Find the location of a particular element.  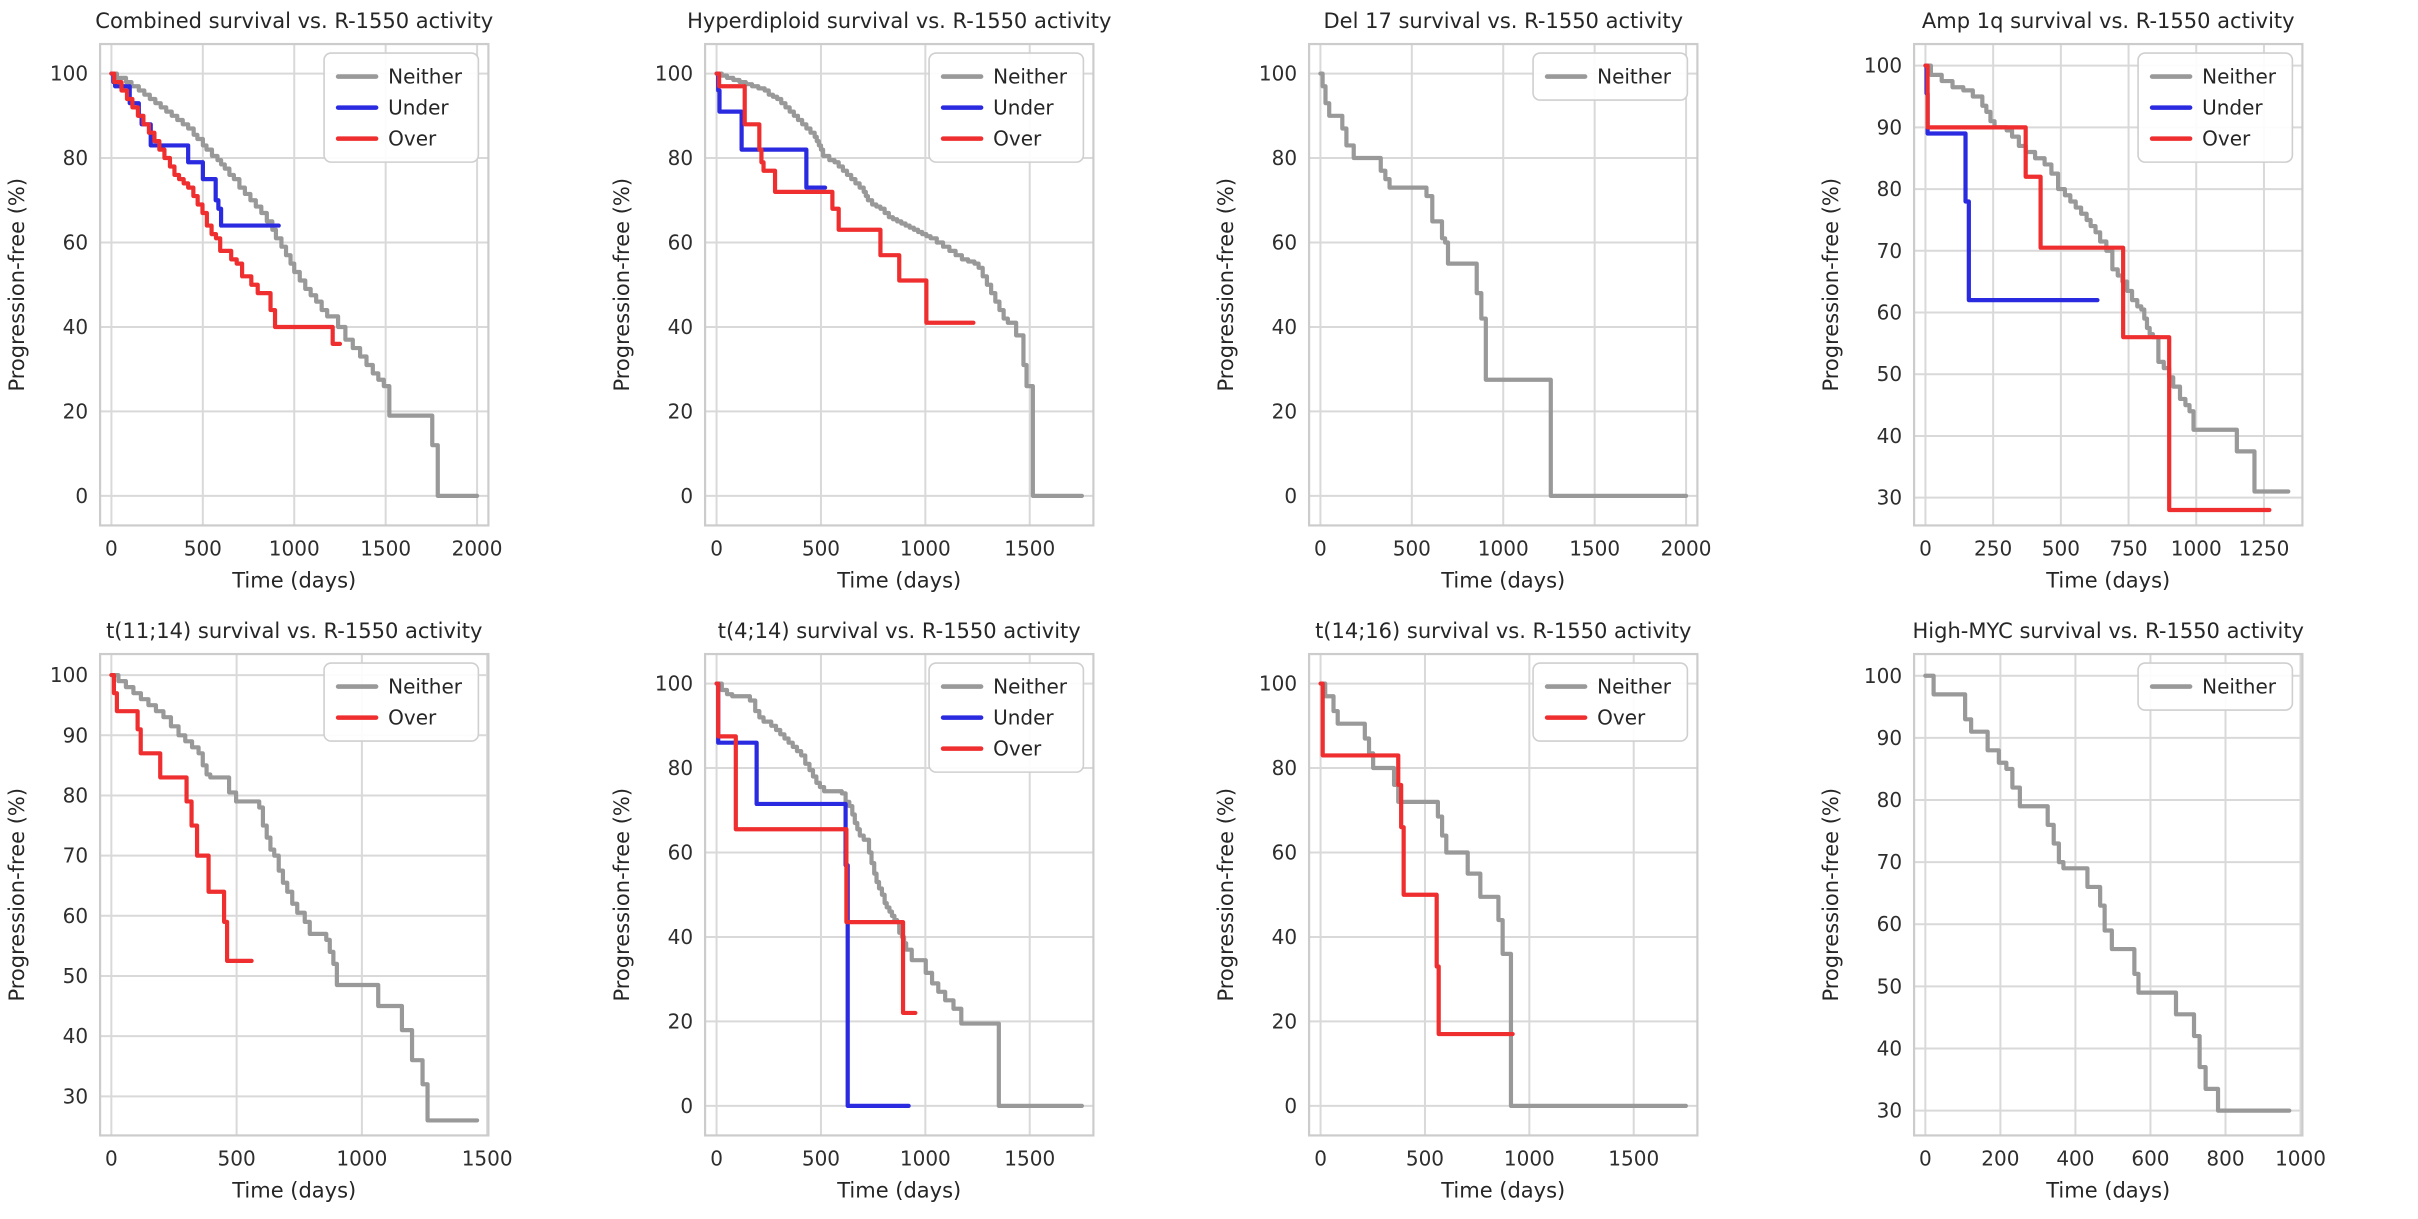

legend: Neither Under Over is located at coordinates (1006, 107).